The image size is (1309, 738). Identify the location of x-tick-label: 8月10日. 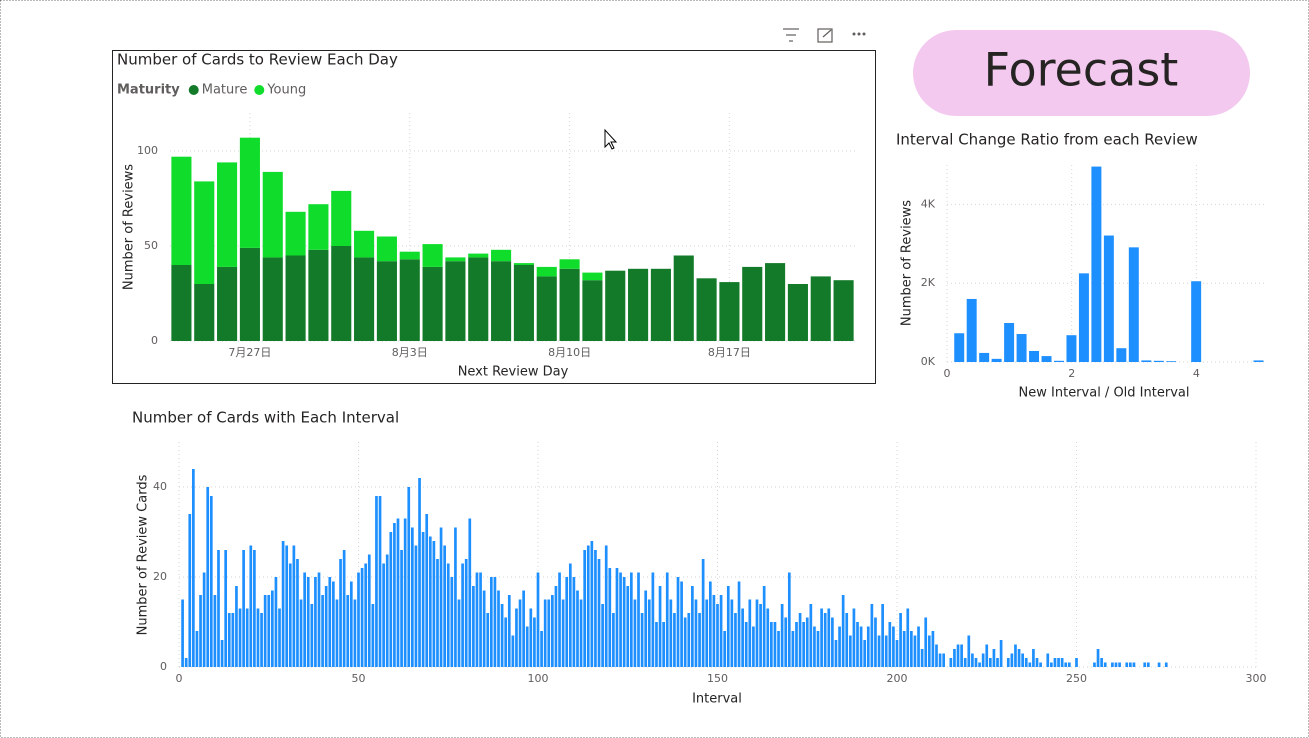
(569, 352).